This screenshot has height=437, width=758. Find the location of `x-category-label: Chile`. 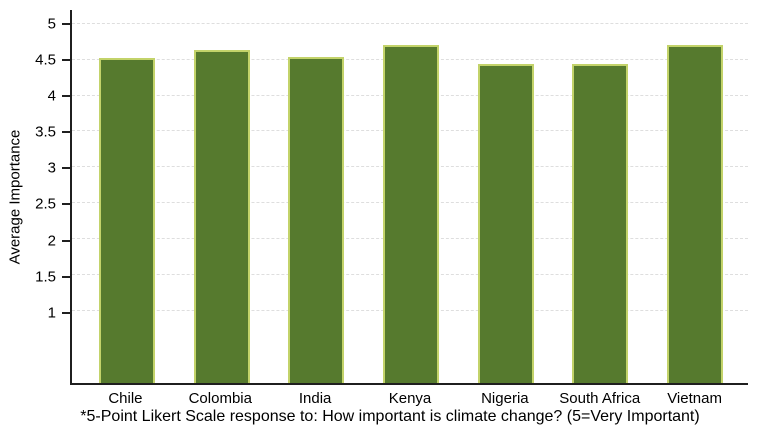

x-category-label: Chile is located at coordinates (125, 398).